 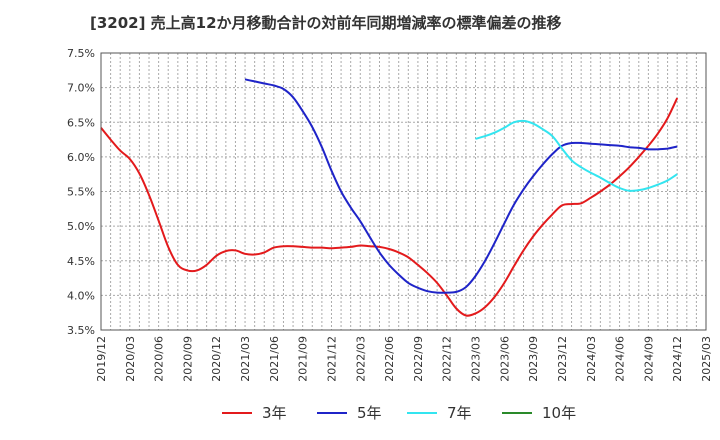 What do you see at coordinates (620, 359) in the screenshot?
I see `x-tick-label: 2024/06` at bounding box center [620, 359].